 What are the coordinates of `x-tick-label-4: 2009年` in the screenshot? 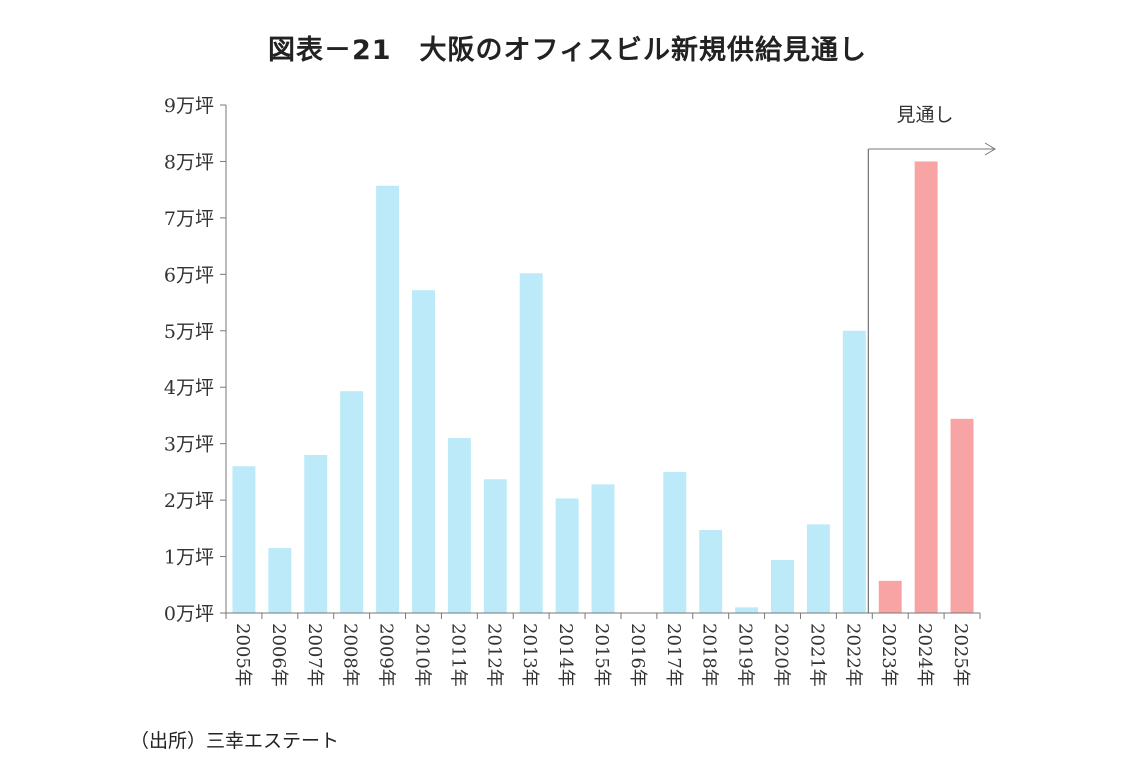 It's located at (386, 655).